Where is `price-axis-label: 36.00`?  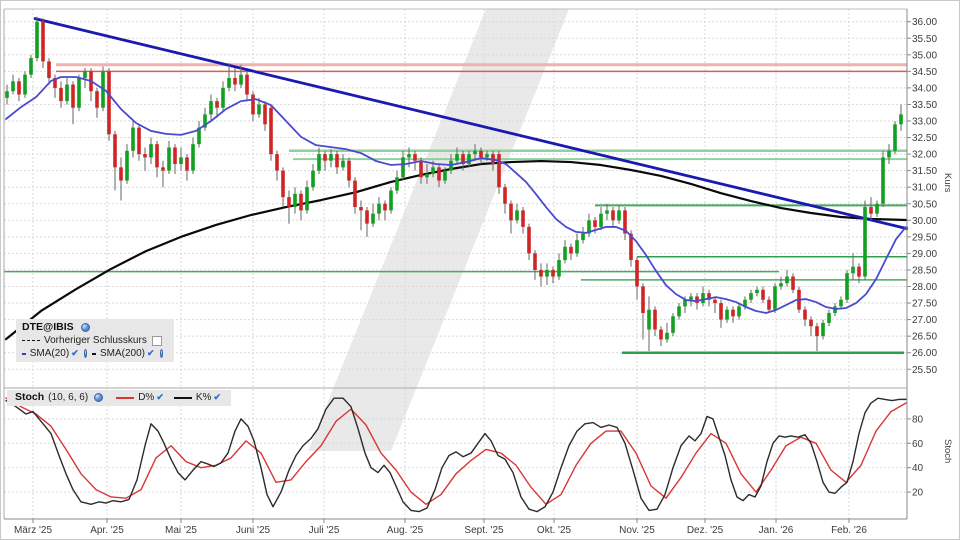 price-axis-label: 36.00 is located at coordinates (924, 22).